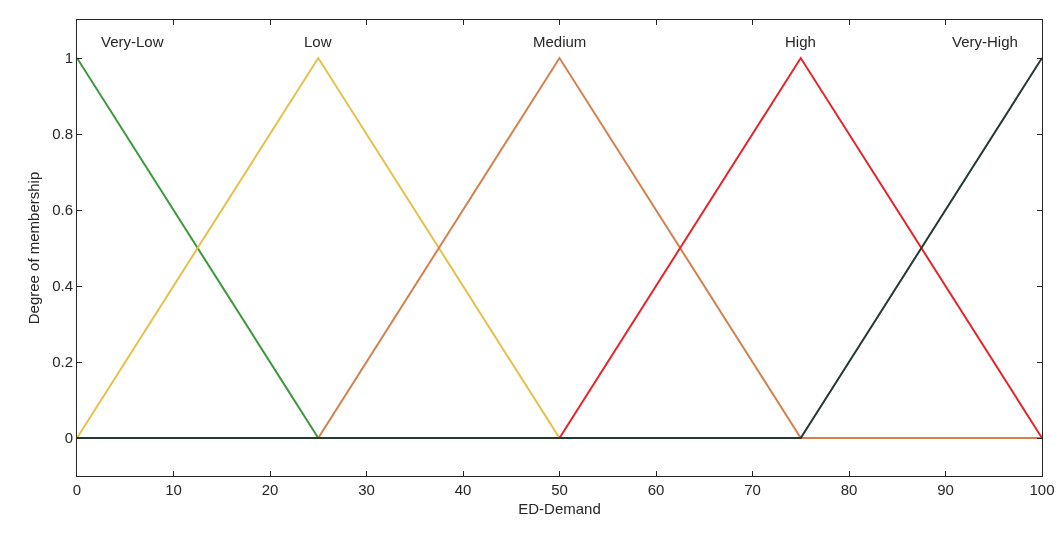 This screenshot has width=1062, height=541. What do you see at coordinates (68, 438) in the screenshot?
I see `y-tick-label: 0` at bounding box center [68, 438].